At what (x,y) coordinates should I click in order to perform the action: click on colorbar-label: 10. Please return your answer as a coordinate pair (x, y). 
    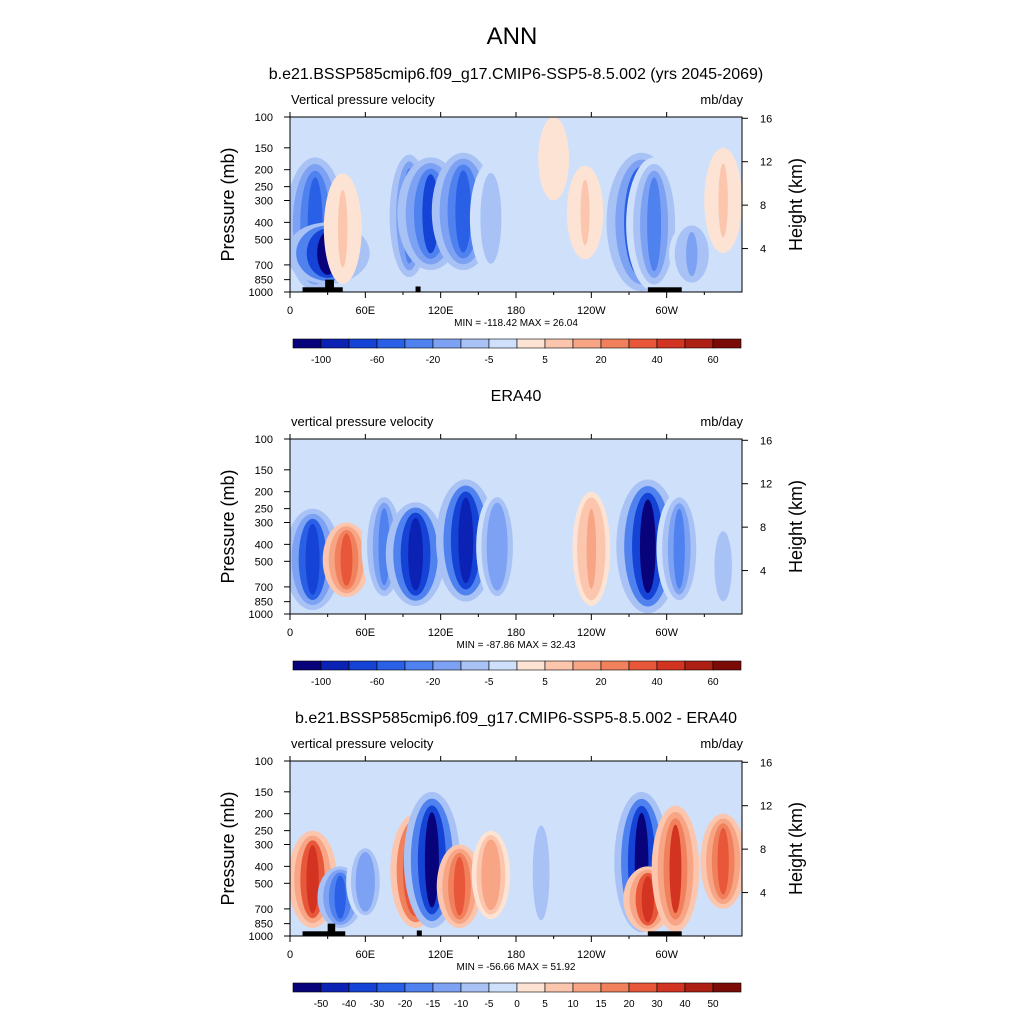
    Looking at the image, I should click on (573, 1004).